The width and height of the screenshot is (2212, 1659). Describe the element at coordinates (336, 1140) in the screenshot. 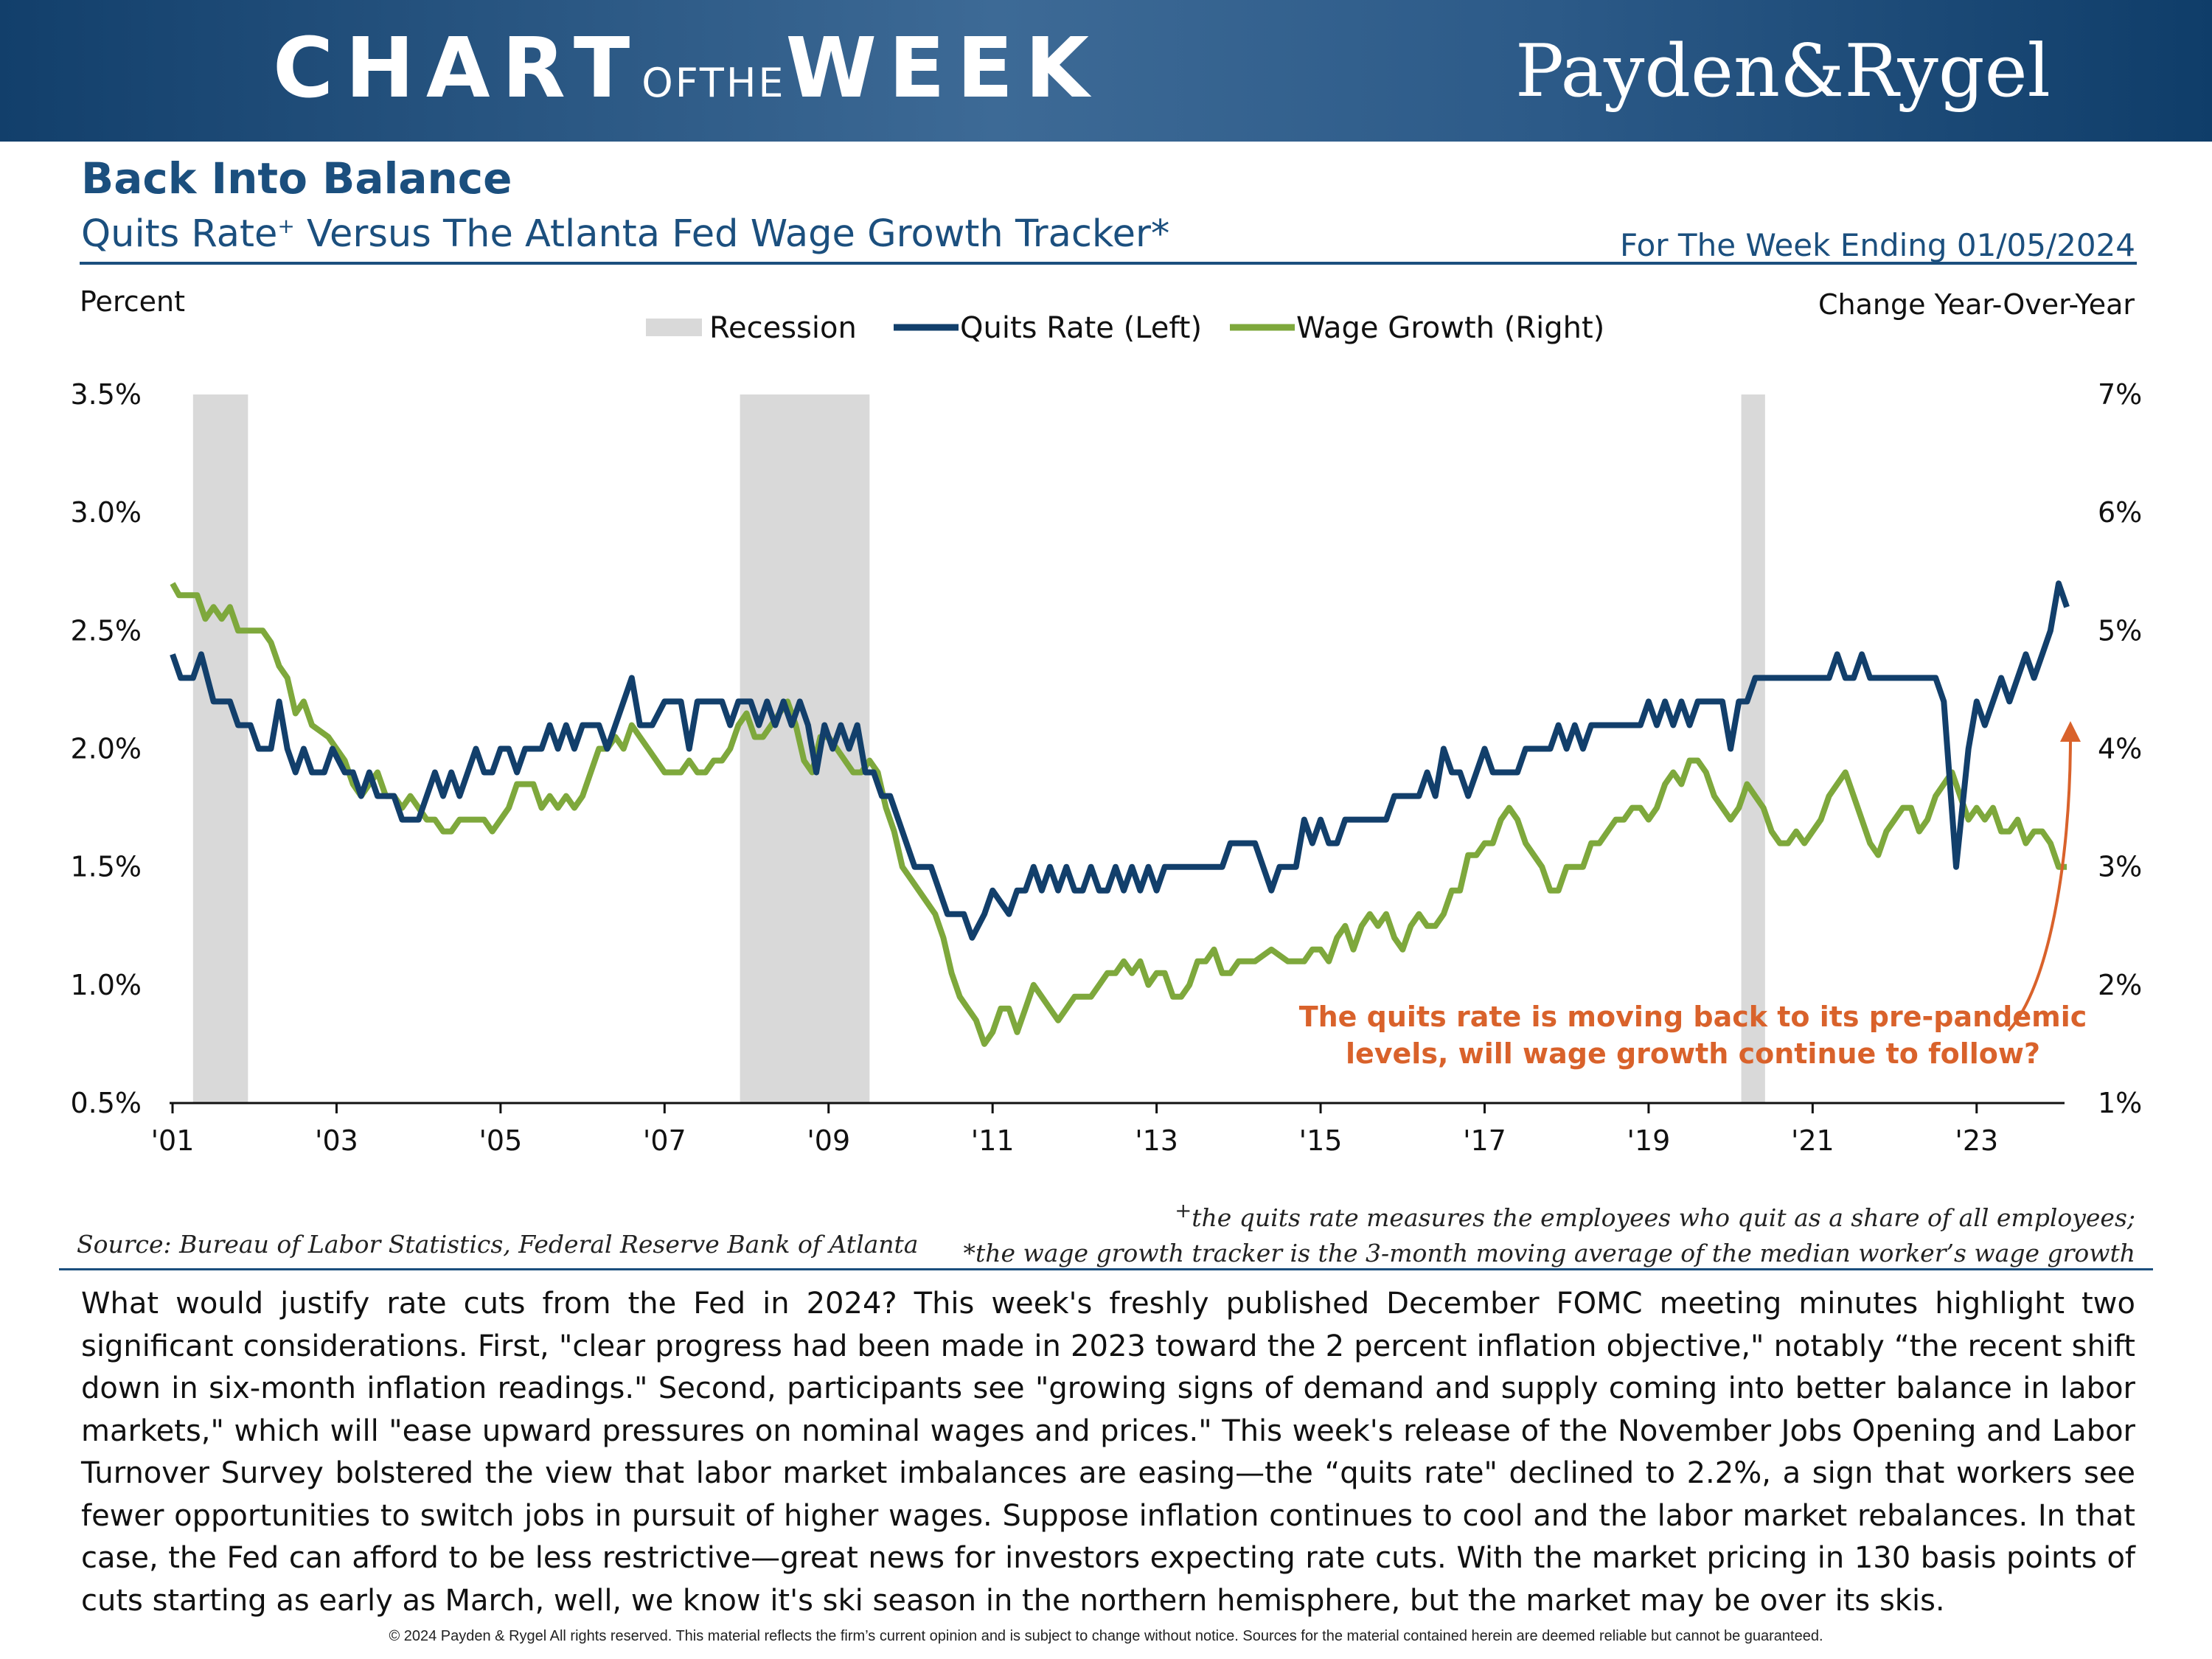

I see `x-tick-label: '03` at that location.